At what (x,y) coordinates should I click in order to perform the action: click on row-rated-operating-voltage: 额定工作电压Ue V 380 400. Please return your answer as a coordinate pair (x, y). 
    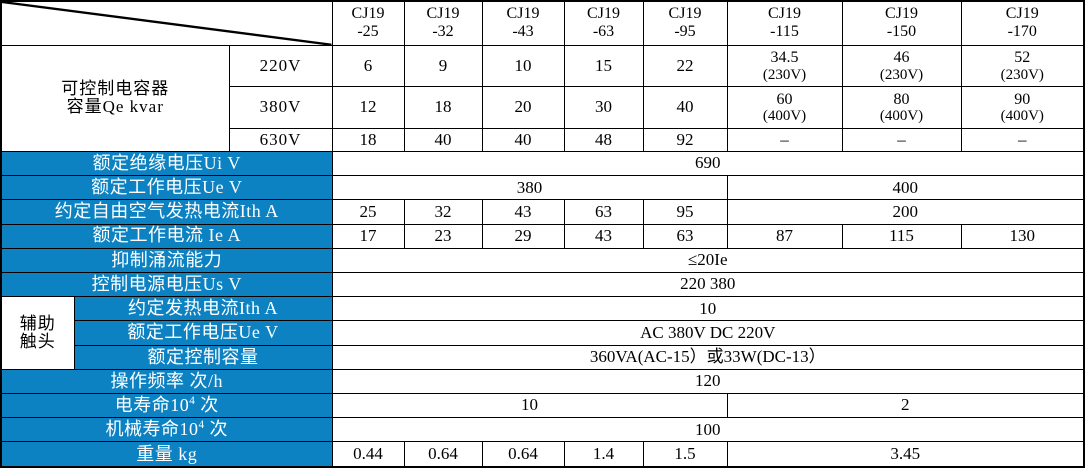
    Looking at the image, I should click on (542, 188).